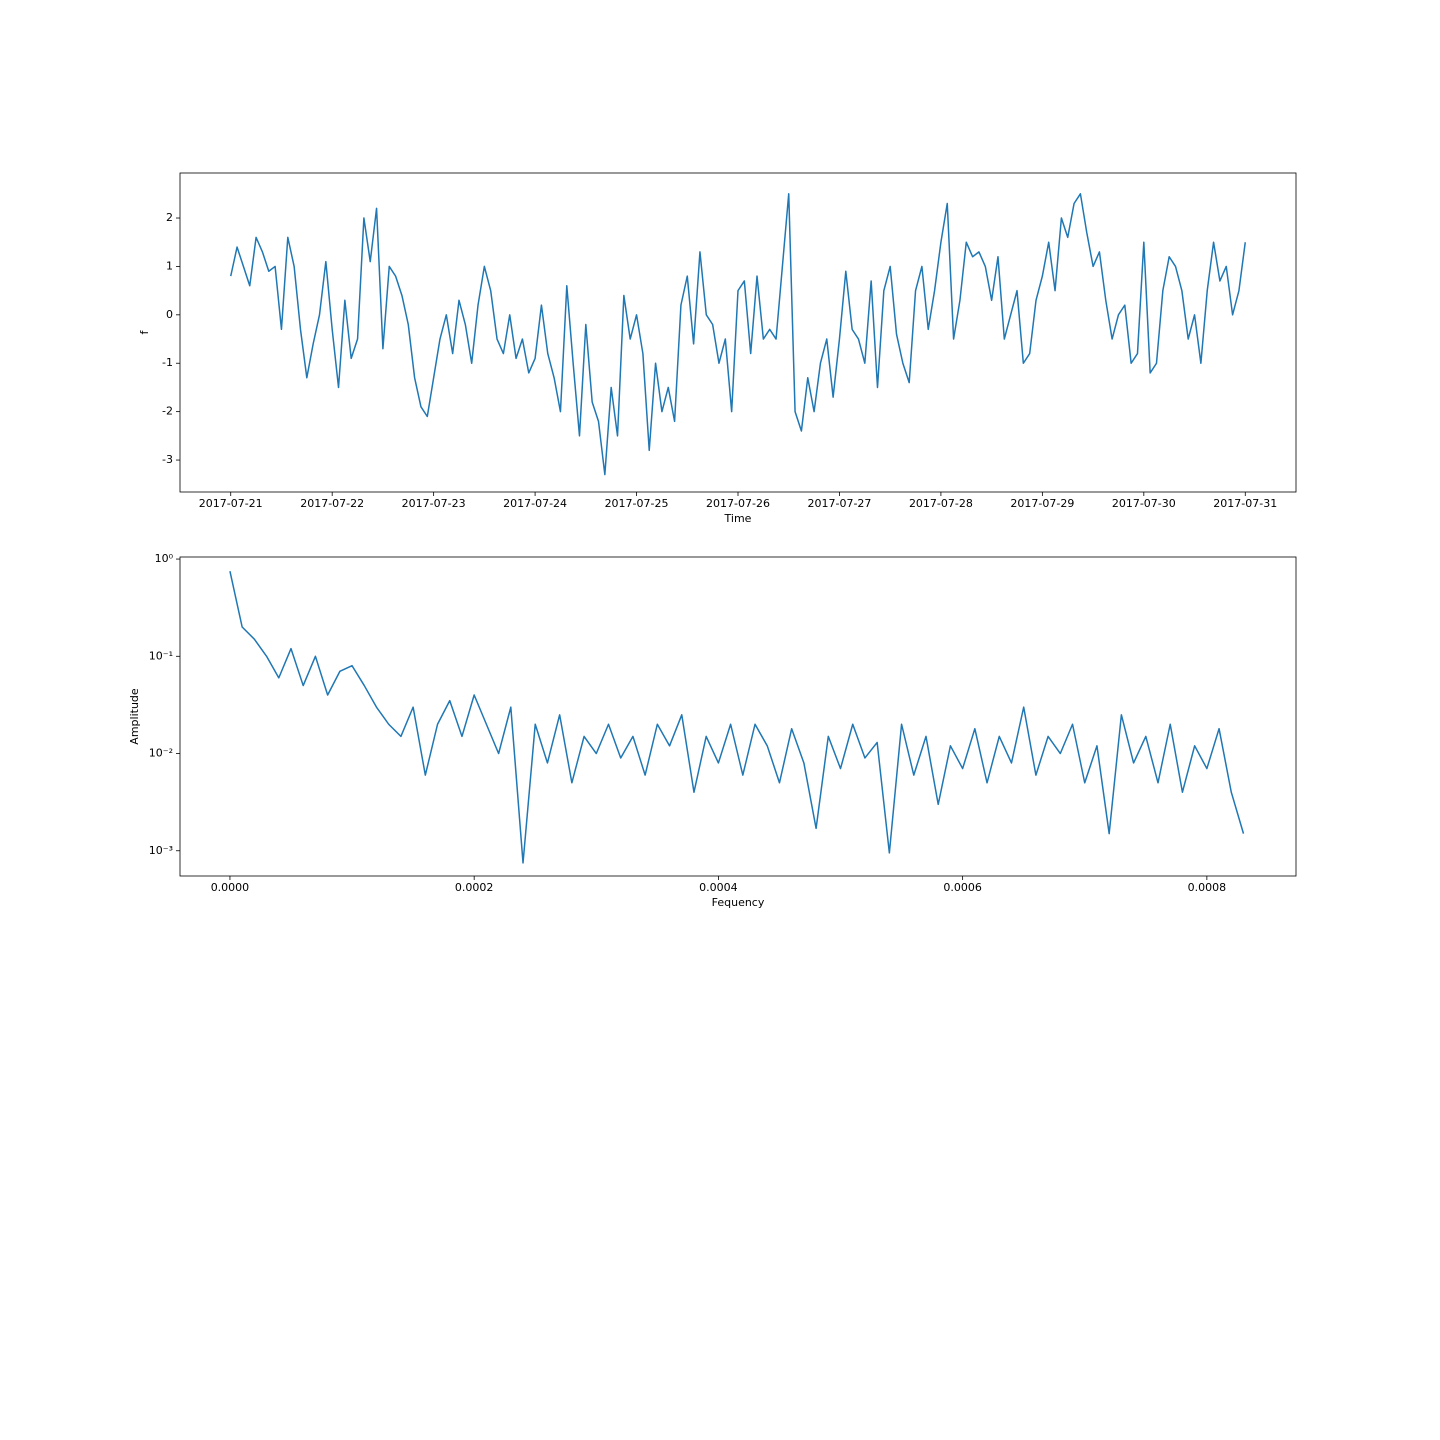  I want to click on x-tick-label: 2017-07-29, so click(1042, 503).